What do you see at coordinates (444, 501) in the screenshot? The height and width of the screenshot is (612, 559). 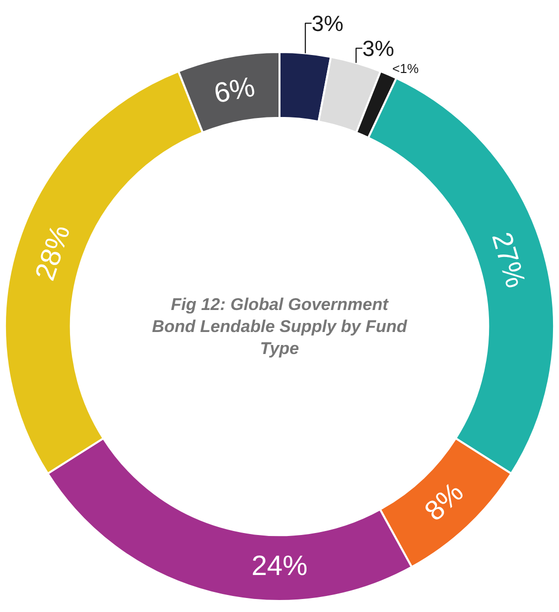 I see `data-label: 8%` at bounding box center [444, 501].